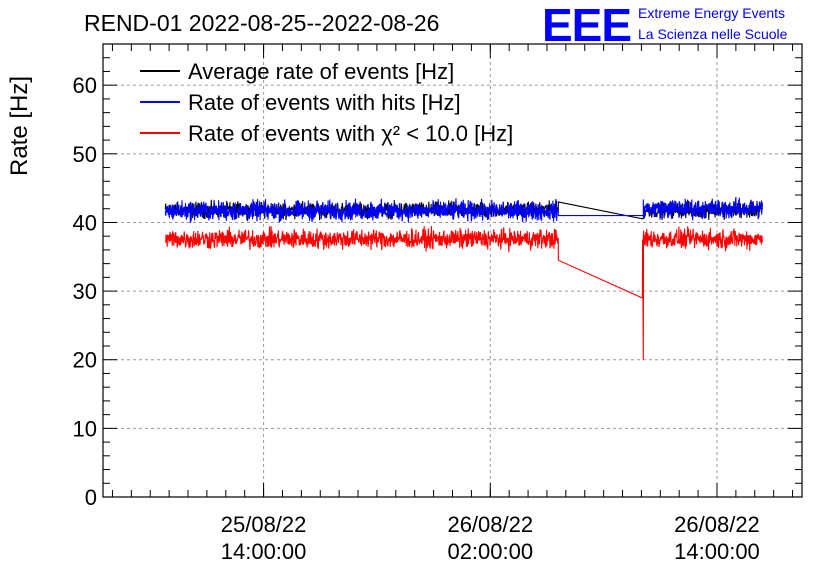  Describe the element at coordinates (91, 497) in the screenshot. I see `y-tick-label: 0` at that location.